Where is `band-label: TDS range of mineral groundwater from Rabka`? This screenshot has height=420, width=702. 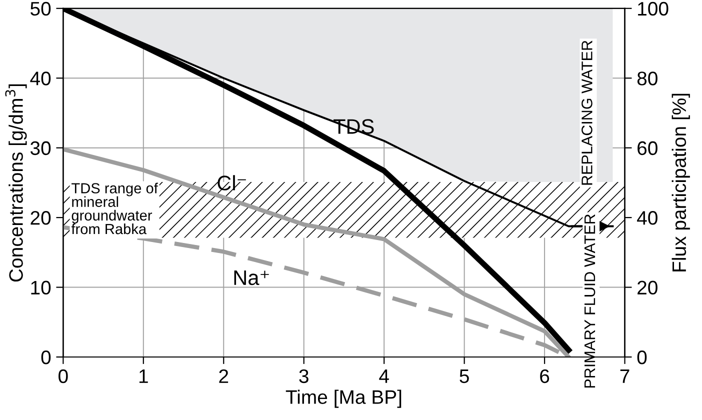
band-label: TDS range of mineral groundwater from Rabka is located at coordinates (114, 208).